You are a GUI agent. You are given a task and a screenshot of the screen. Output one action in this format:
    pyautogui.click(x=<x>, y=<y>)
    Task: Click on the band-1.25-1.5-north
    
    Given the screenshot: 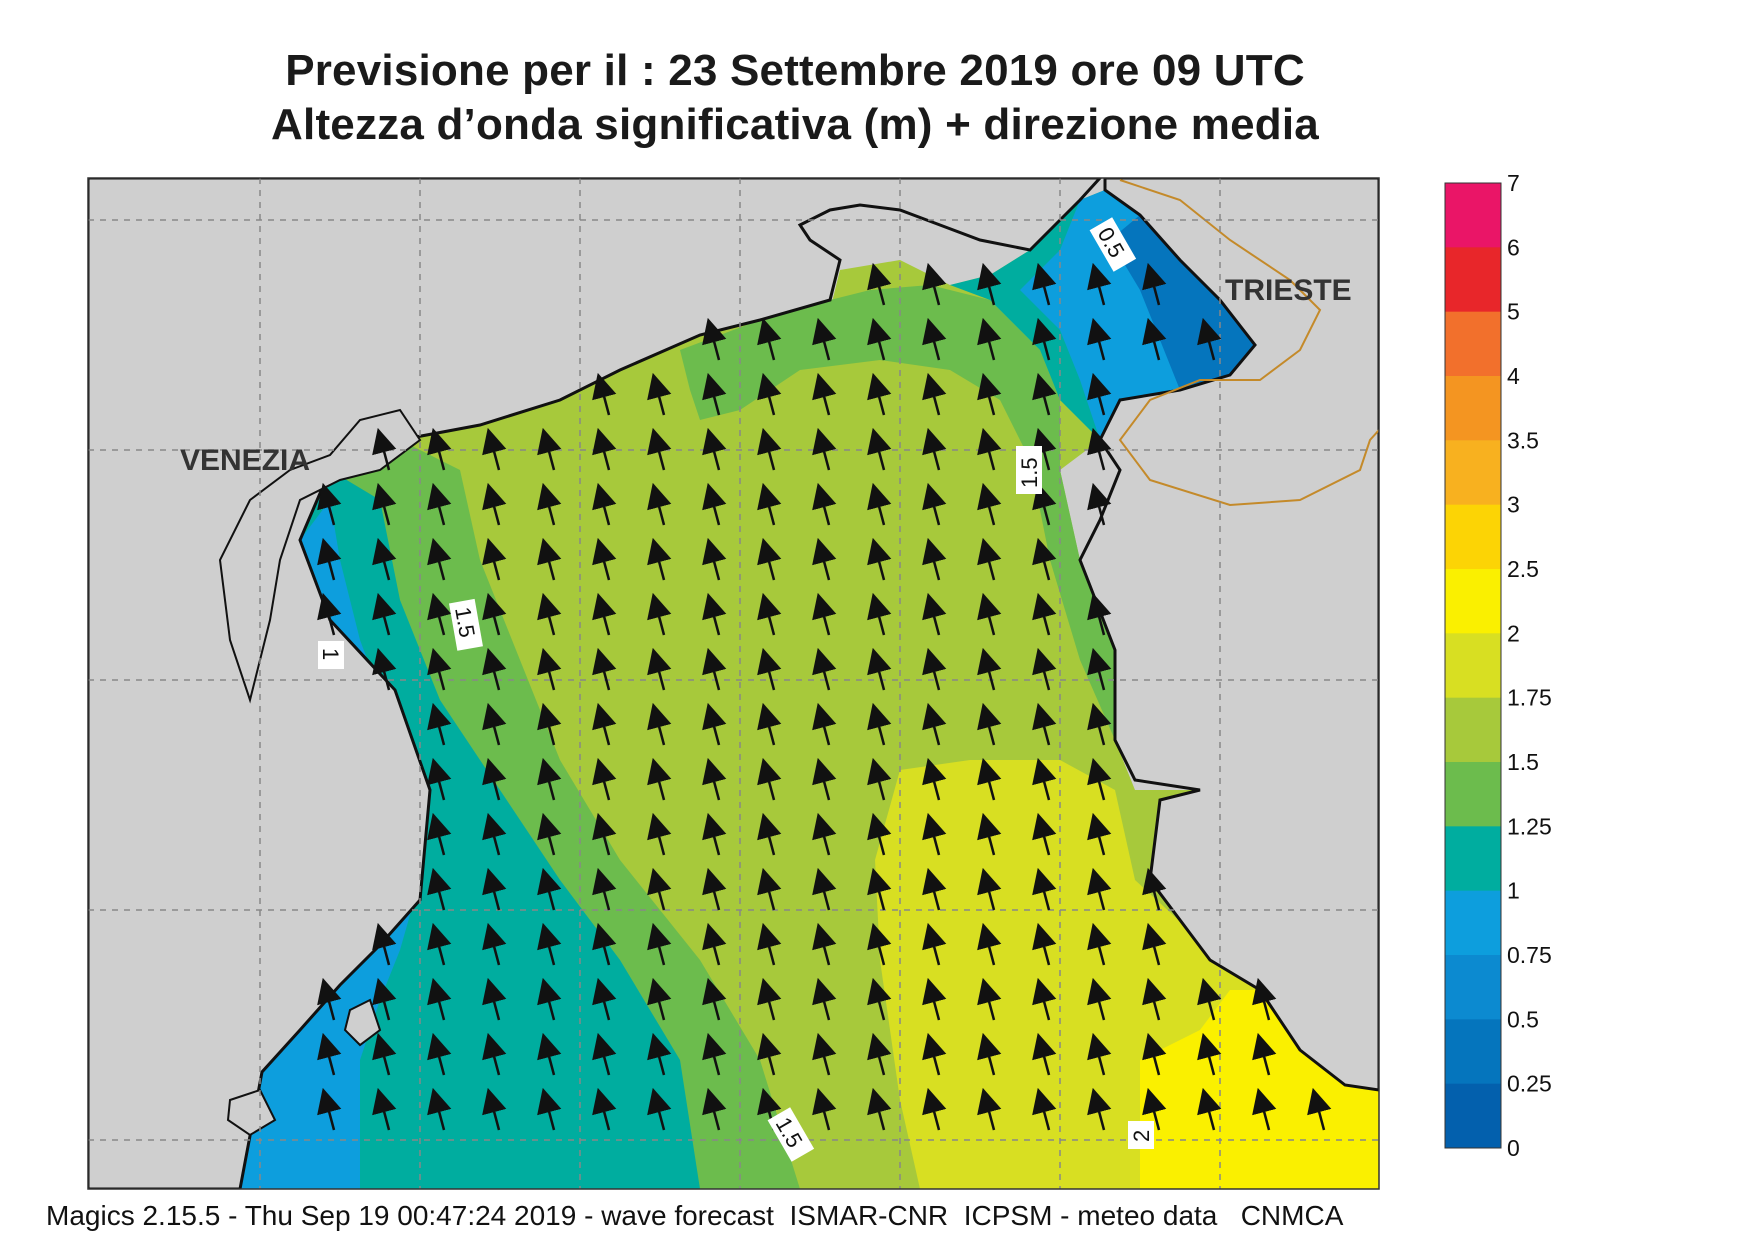 What is the action you would take?
    pyautogui.click(x=900, y=512)
    